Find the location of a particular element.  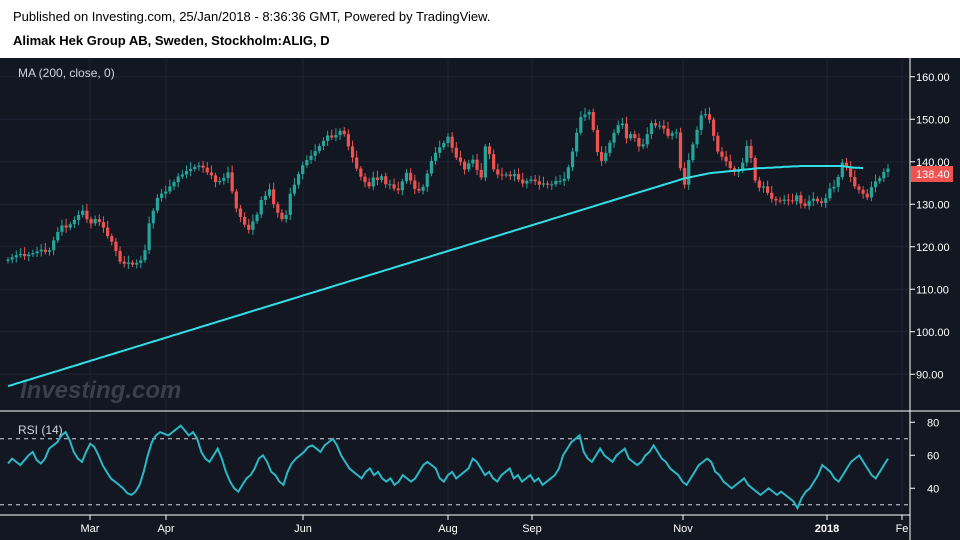

price-tick-label: 100.00 is located at coordinates (933, 333).